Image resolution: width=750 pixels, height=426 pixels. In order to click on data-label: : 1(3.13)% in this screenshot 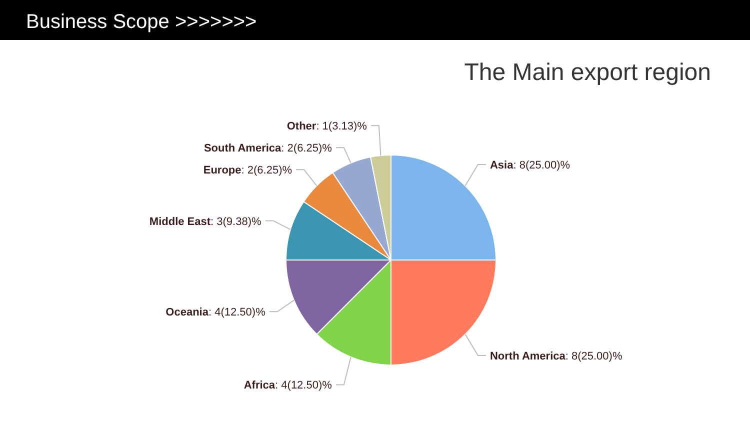, I will do `click(342, 126)`.